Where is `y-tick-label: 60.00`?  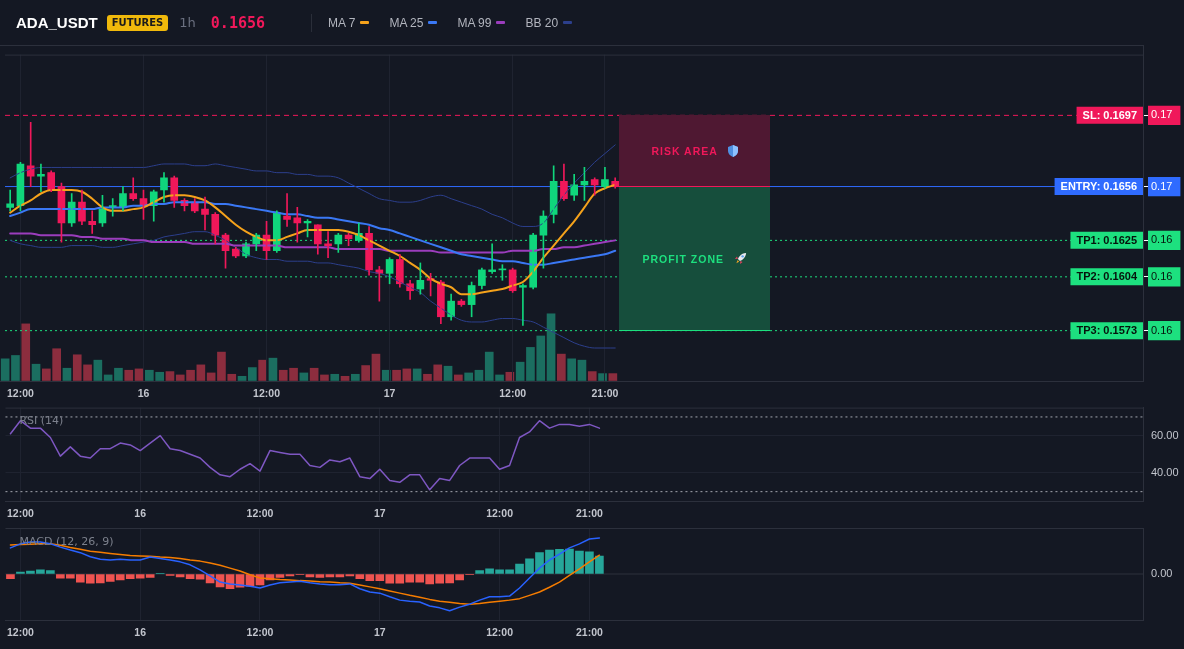 y-tick-label: 60.00 is located at coordinates (1165, 434).